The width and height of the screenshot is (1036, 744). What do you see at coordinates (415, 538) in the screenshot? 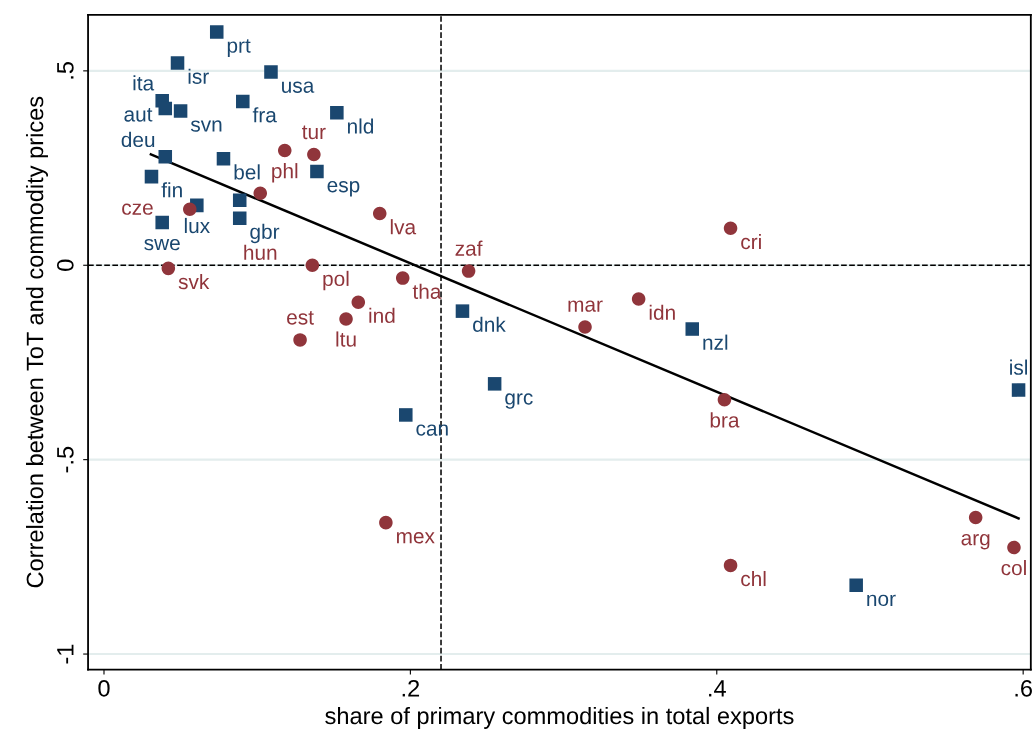
I see `annotation: mex` at bounding box center [415, 538].